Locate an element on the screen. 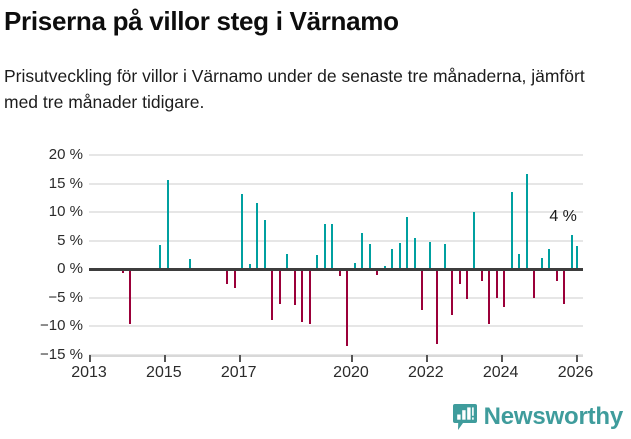 The image size is (631, 439). page-title: Priserna på villor steg i Värnamo is located at coordinates (201, 21).